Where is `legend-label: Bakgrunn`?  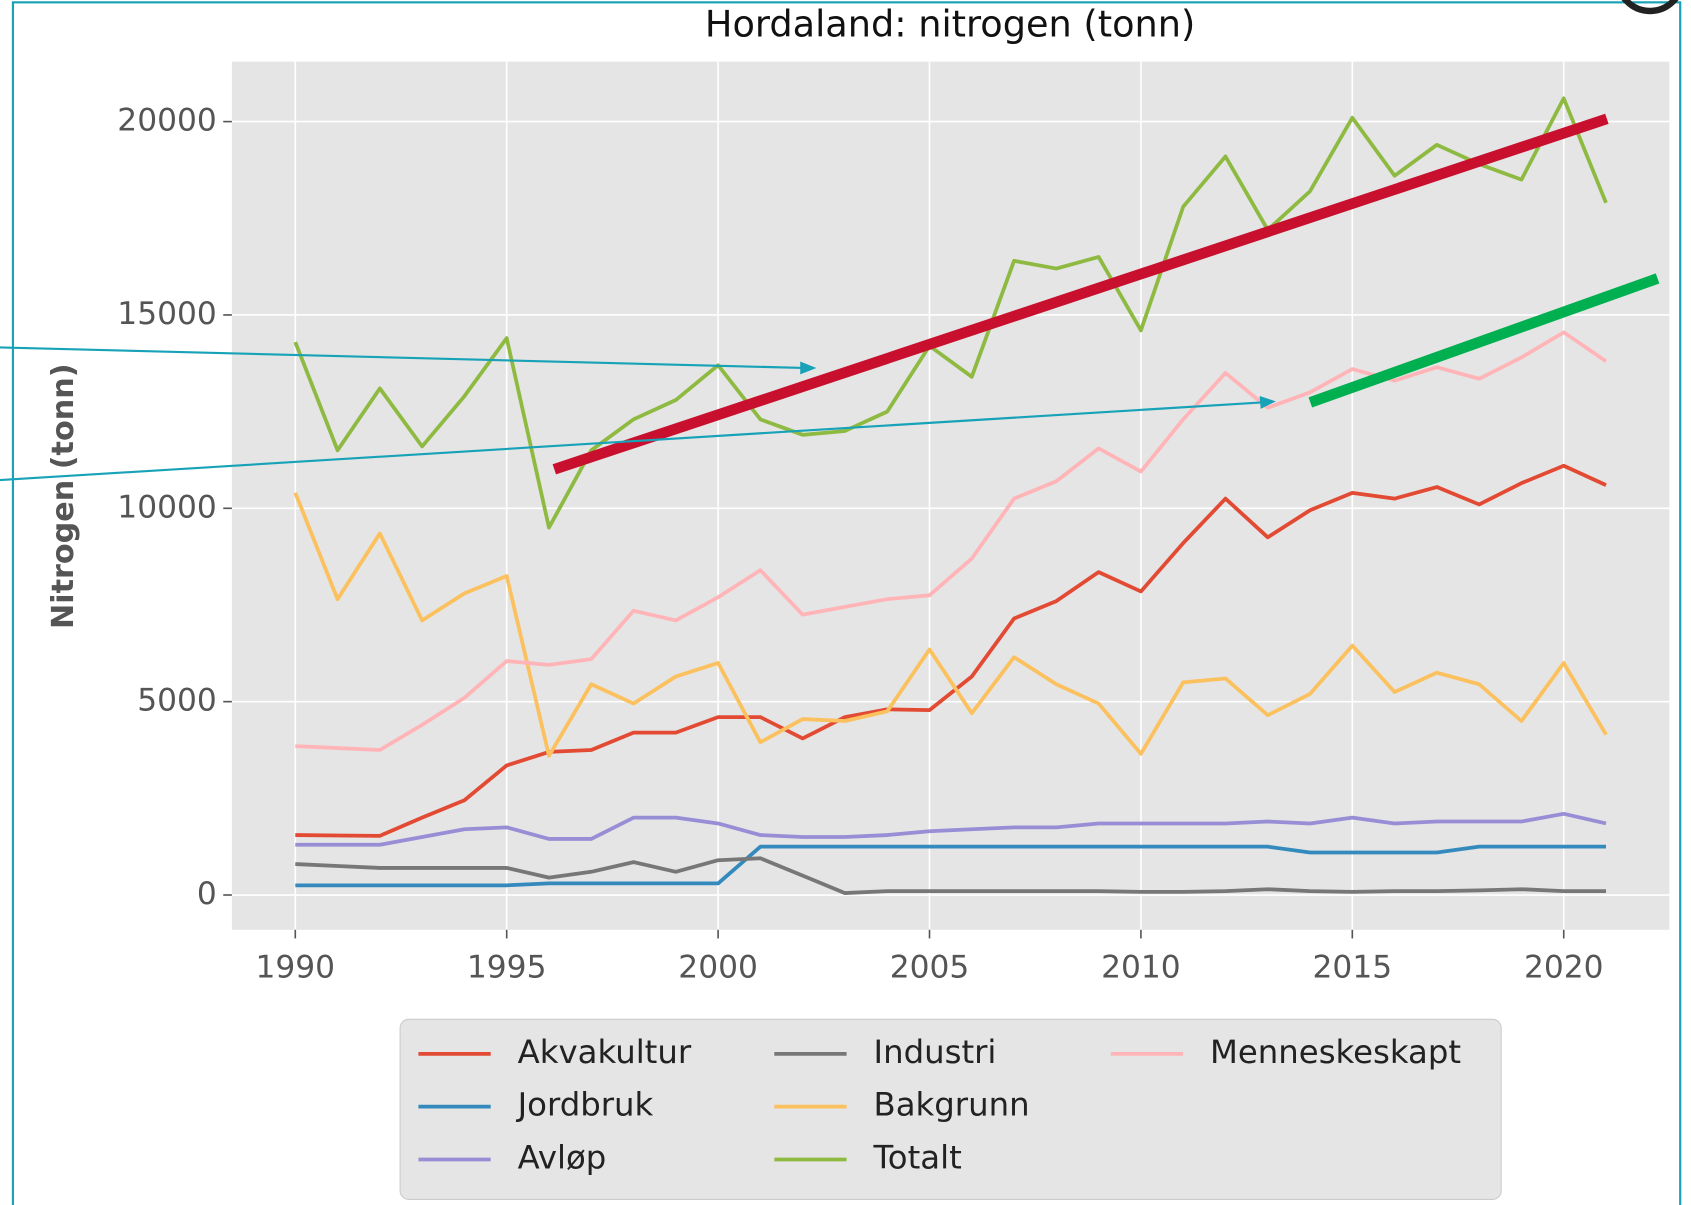
legend-label: Bakgrunn is located at coordinates (952, 1105).